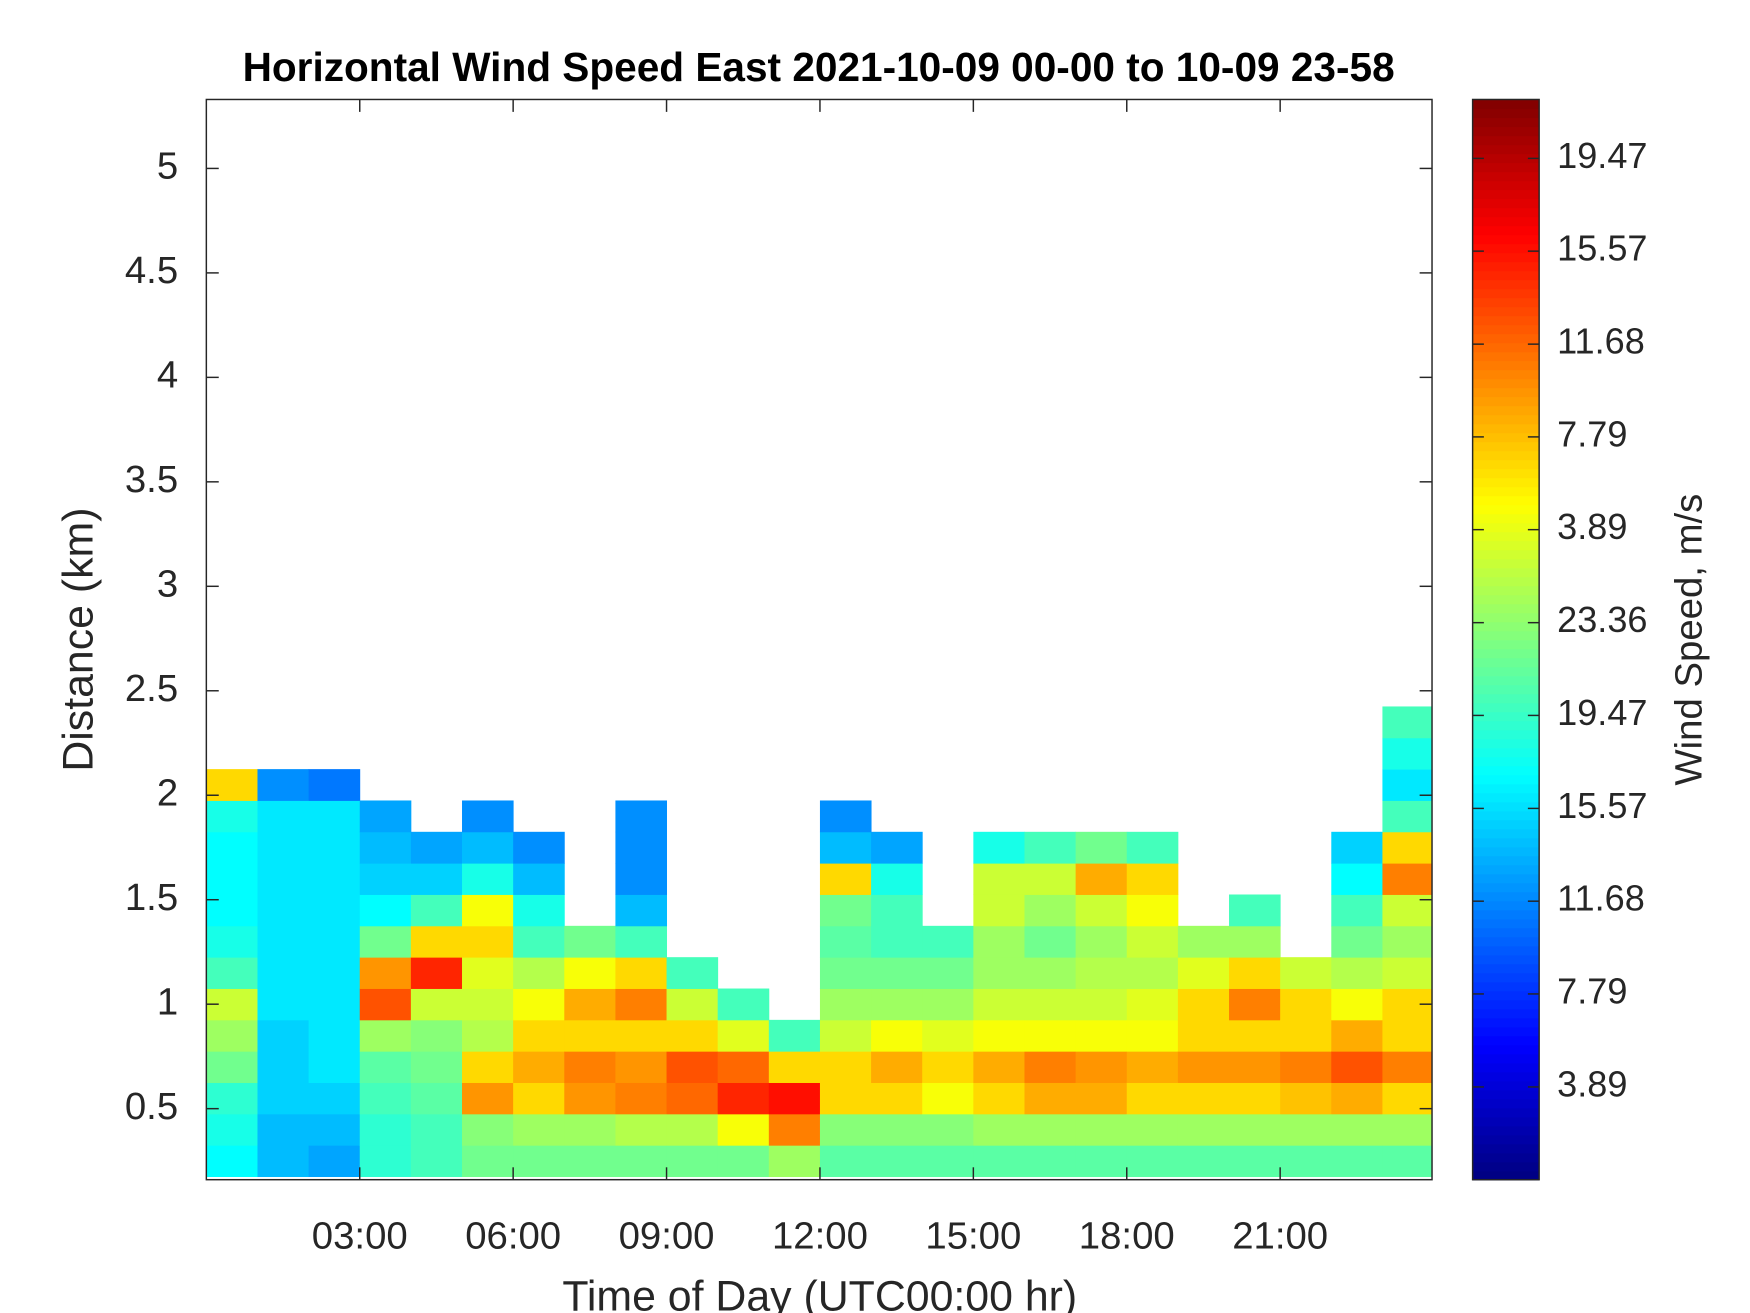 The width and height of the screenshot is (1750, 1313). I want to click on y-tick-label: 5, so click(167, 166).